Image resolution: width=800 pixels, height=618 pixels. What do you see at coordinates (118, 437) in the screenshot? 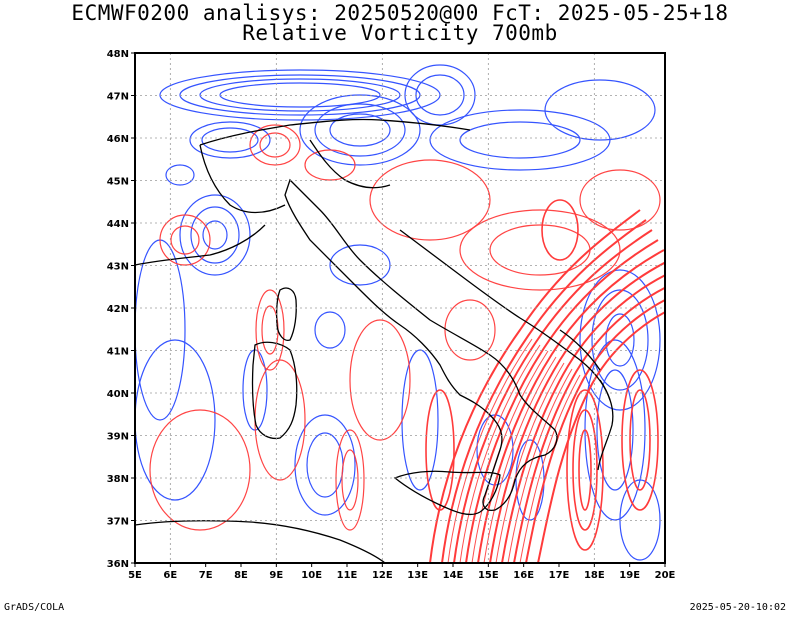
I see `y-tick-label: 39N` at bounding box center [118, 437].